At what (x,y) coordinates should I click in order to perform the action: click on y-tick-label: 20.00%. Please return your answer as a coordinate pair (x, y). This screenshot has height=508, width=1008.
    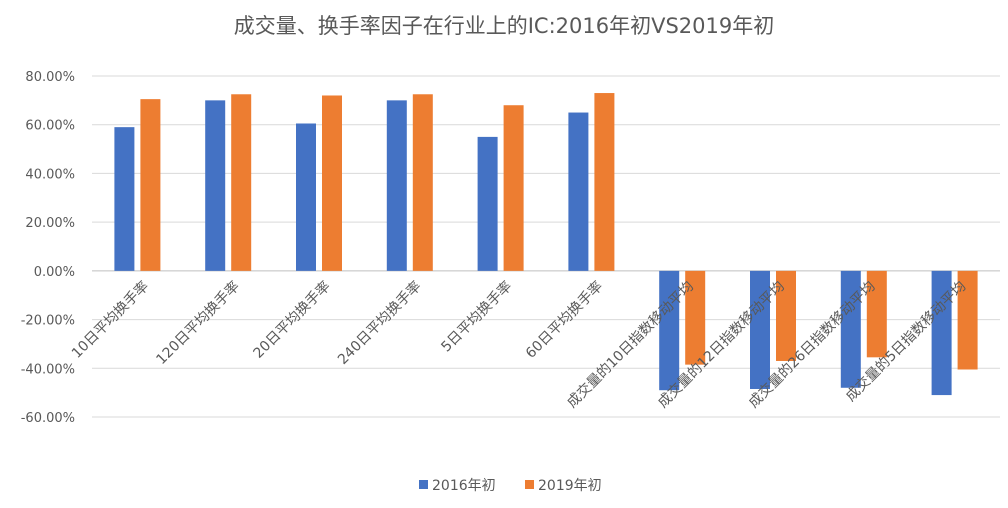
    Looking at the image, I should click on (50, 223).